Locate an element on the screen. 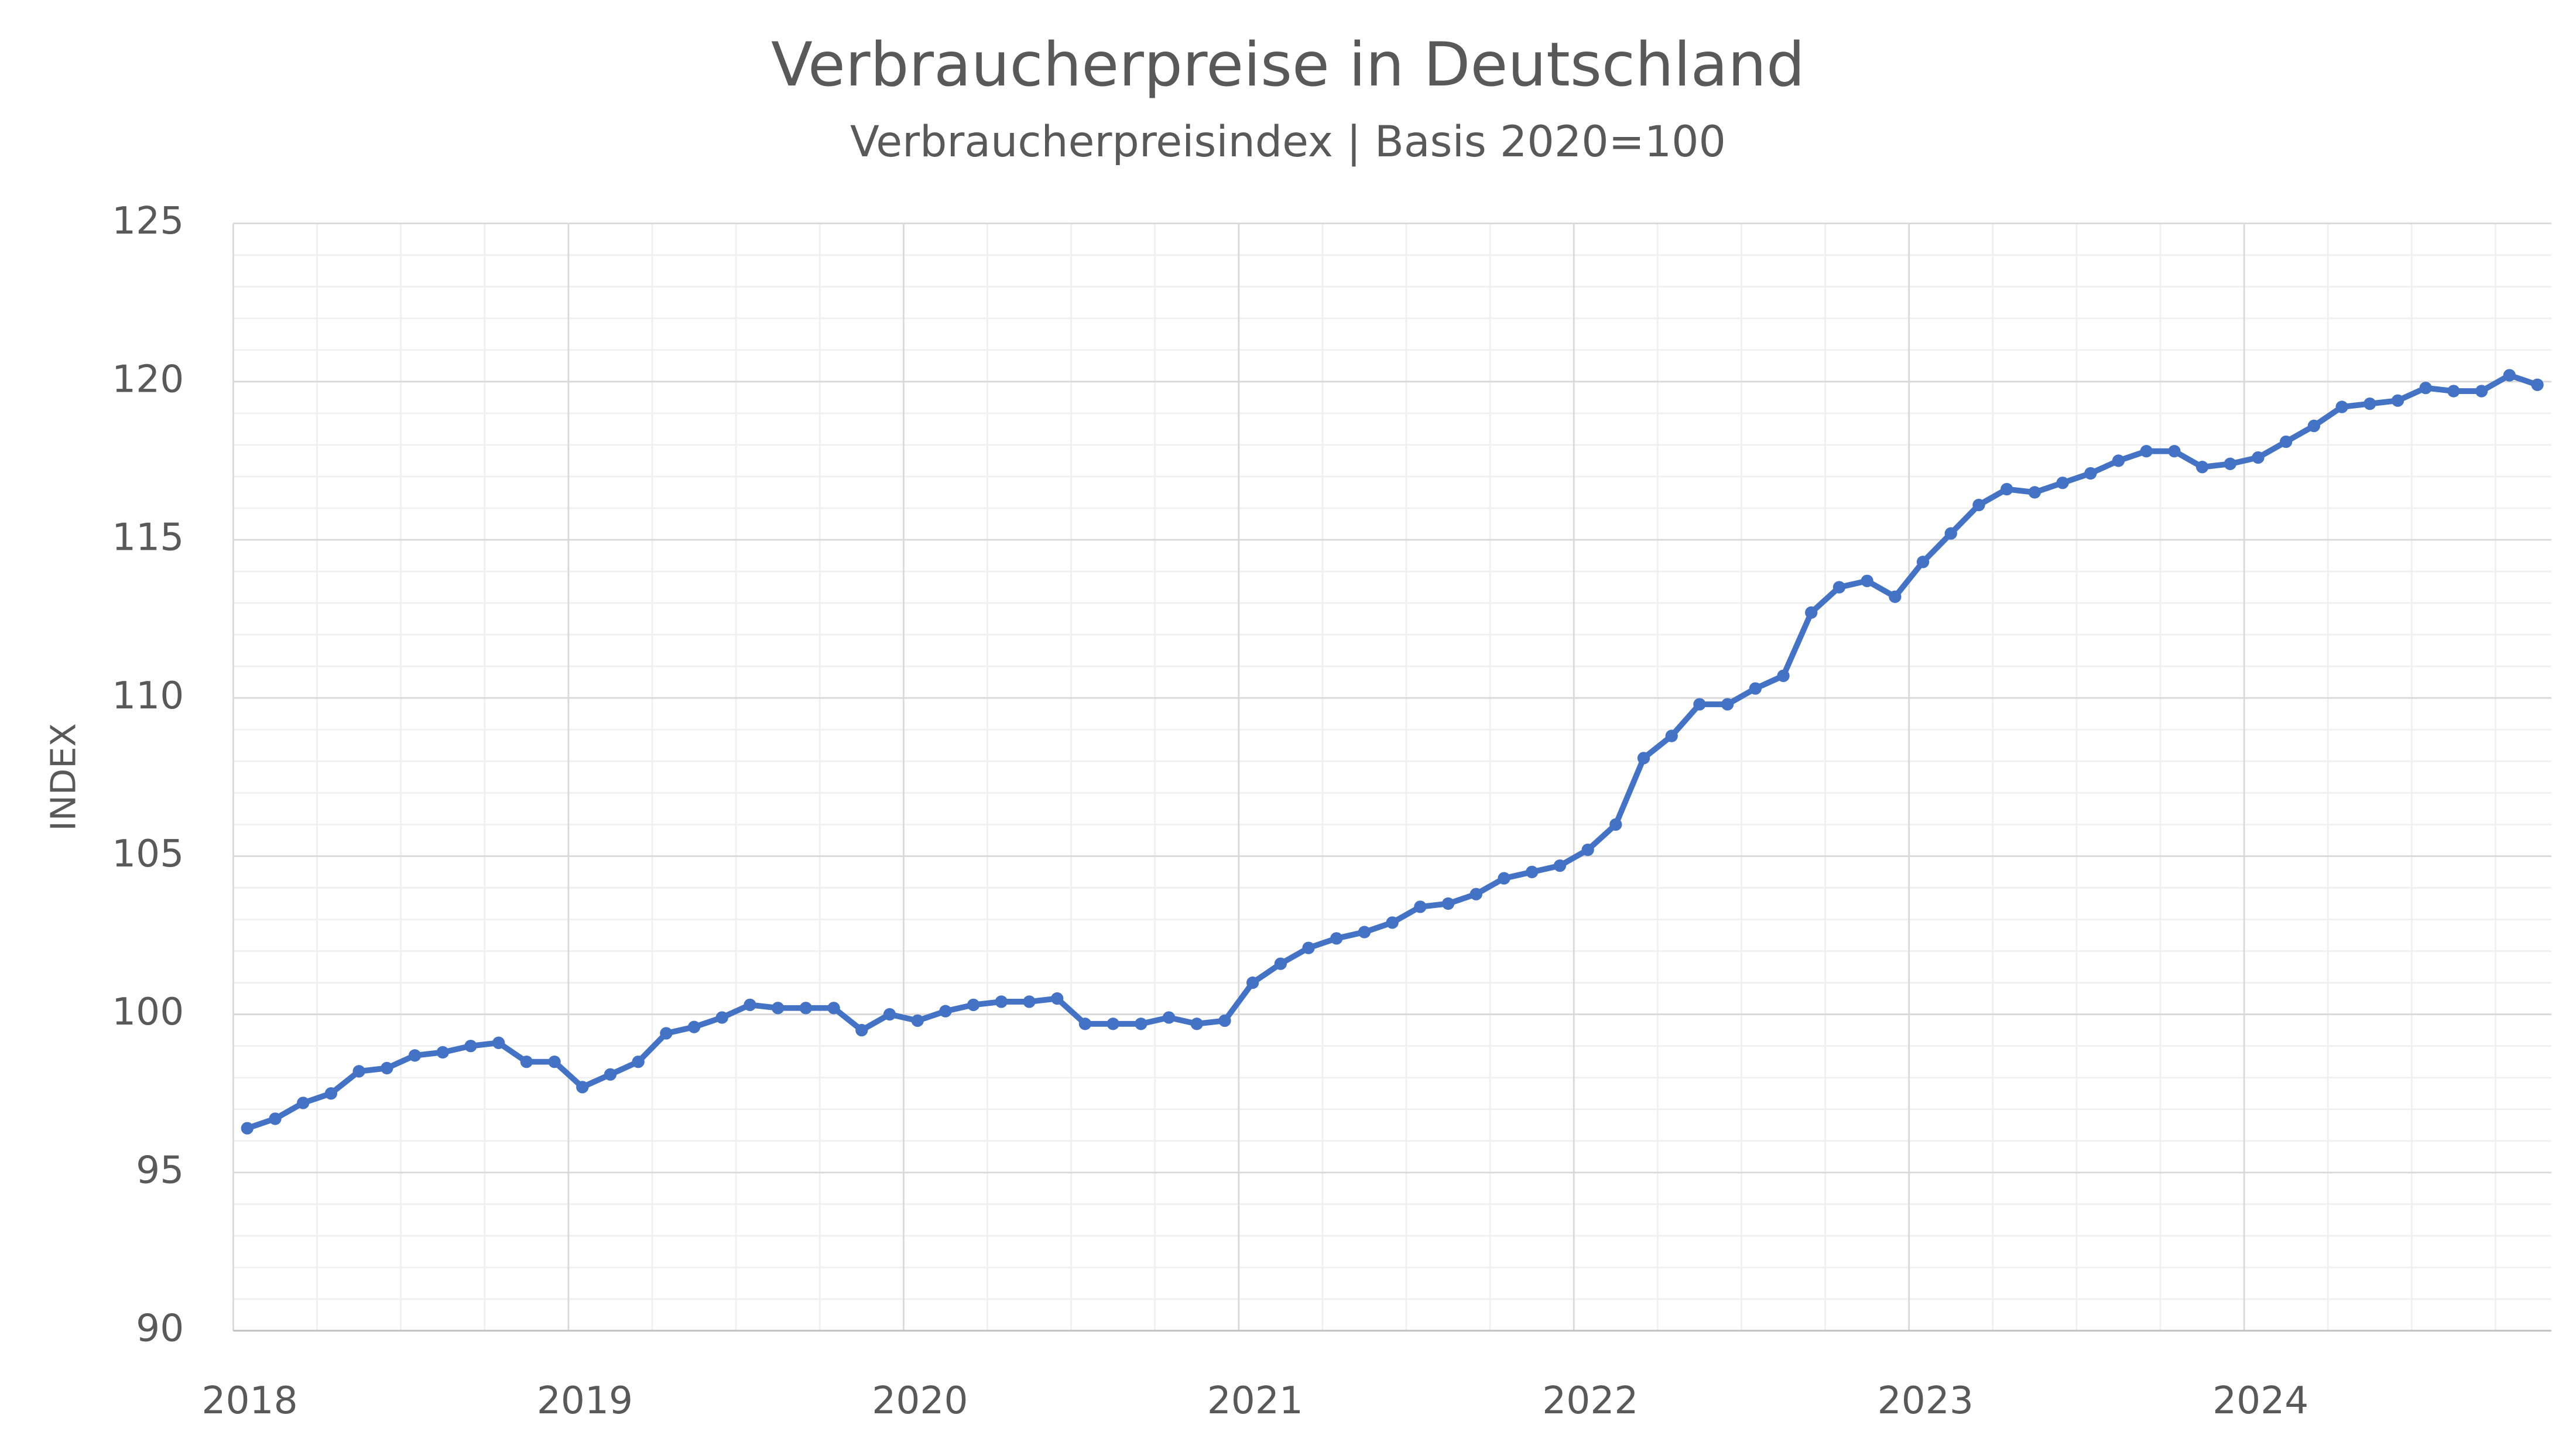 The height and width of the screenshot is (1449, 2576). chart-subtitle: Verbraucherpreisindex | Basis 2020=100 is located at coordinates (1288, 142).